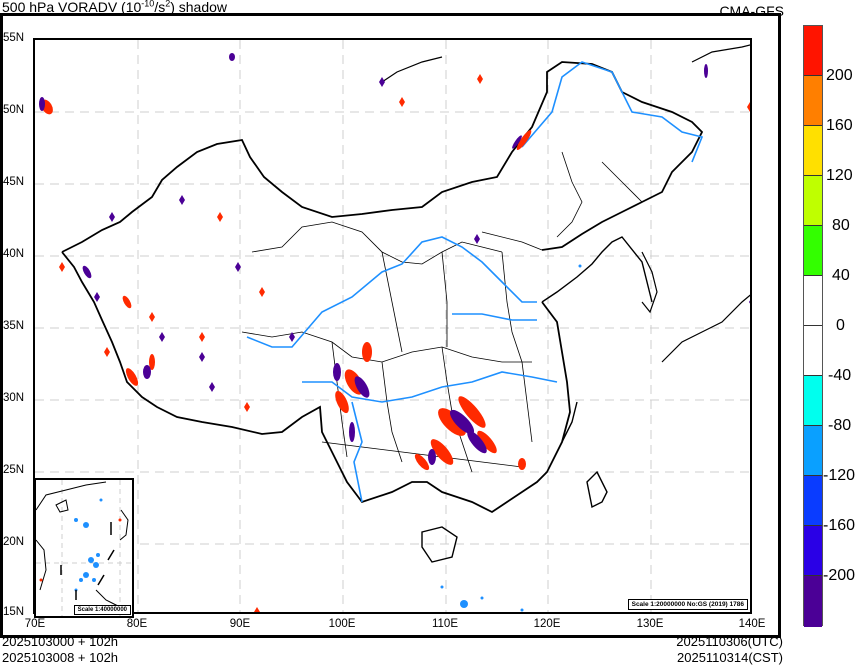 Image resolution: width=859 pixels, height=666 pixels. I want to click on lon-label-90e: 90E, so click(240, 624).